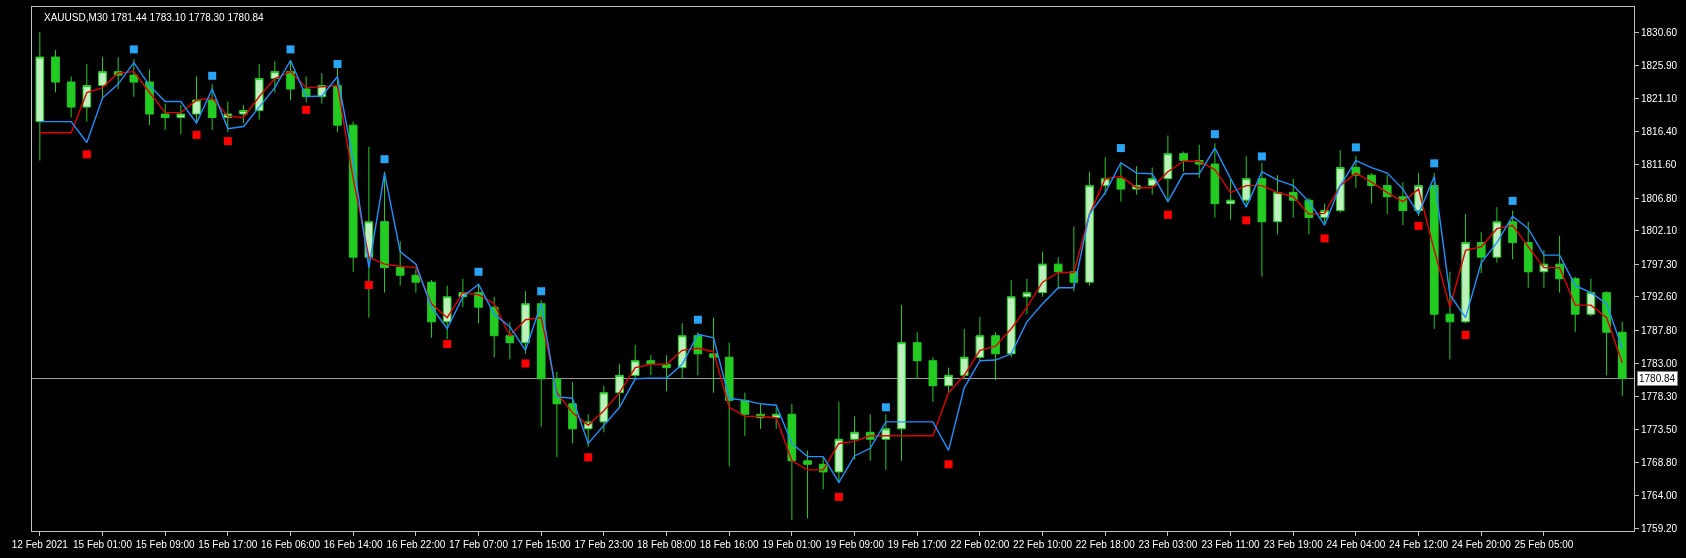 The image size is (1686, 558). Describe the element at coordinates (1168, 544) in the screenshot. I see `x-tick-label: 23 Feb 03:00` at that location.